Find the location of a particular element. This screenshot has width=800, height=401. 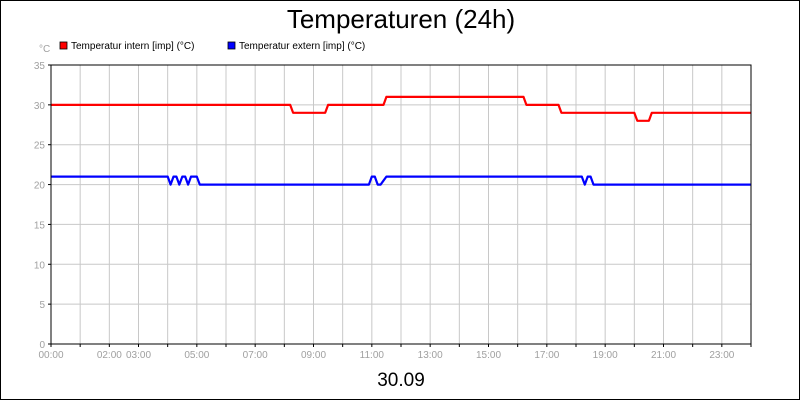

legend-label-2: Temperatur extern [imp] (°C) is located at coordinates (302, 46).